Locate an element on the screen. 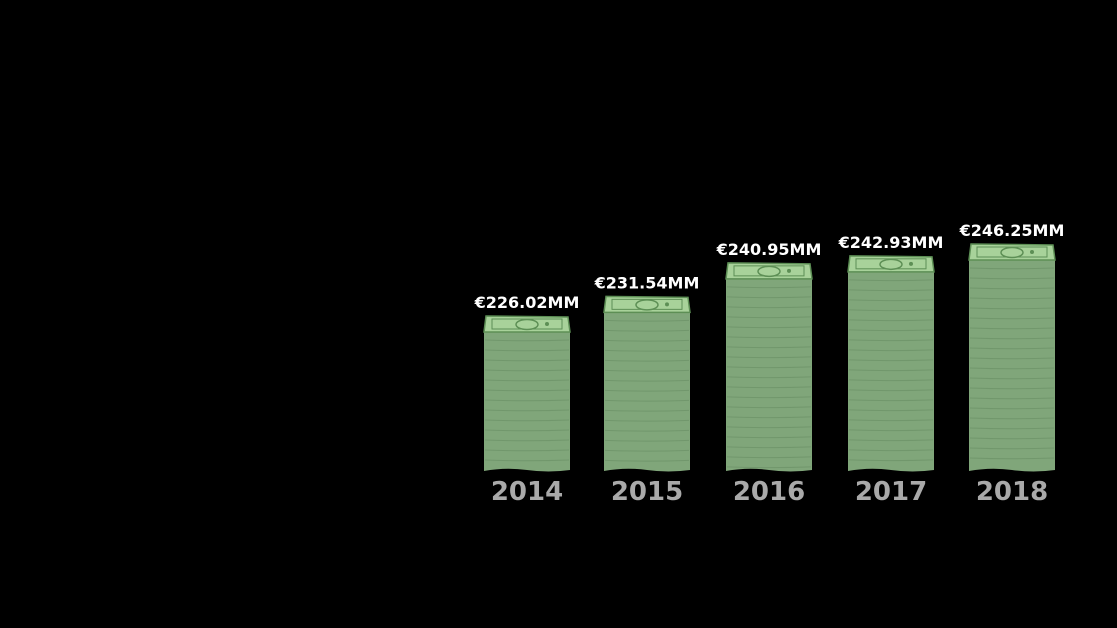 The width and height of the screenshot is (1117, 628). bar-2014: €226.02MM 2014 is located at coordinates (527, 400).